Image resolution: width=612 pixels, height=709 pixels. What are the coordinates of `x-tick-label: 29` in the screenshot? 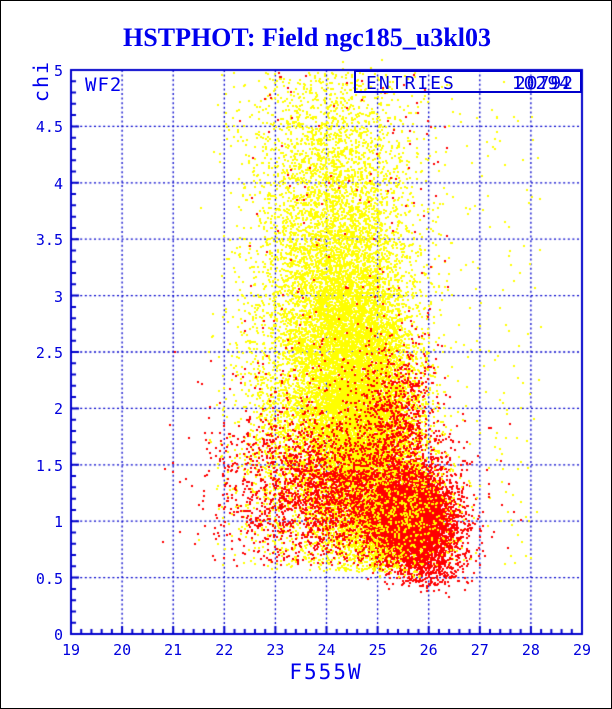 It's located at (582, 650).